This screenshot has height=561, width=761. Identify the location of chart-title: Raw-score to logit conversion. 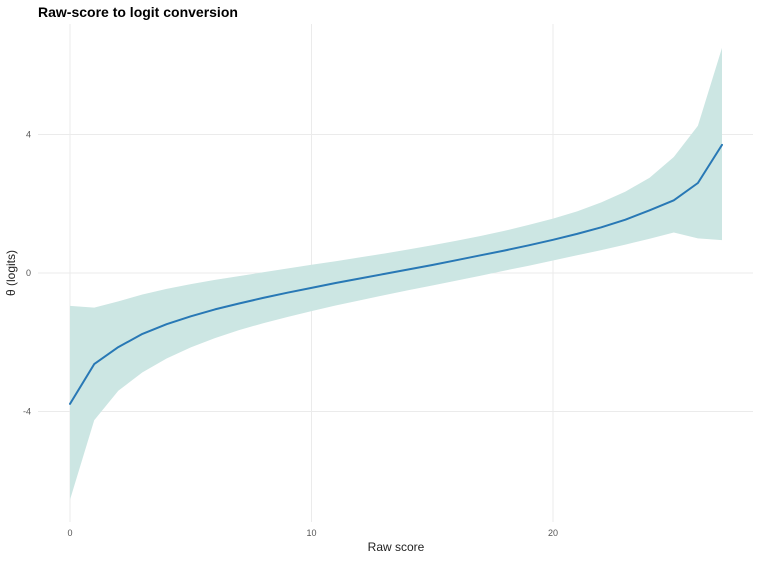
(138, 12).